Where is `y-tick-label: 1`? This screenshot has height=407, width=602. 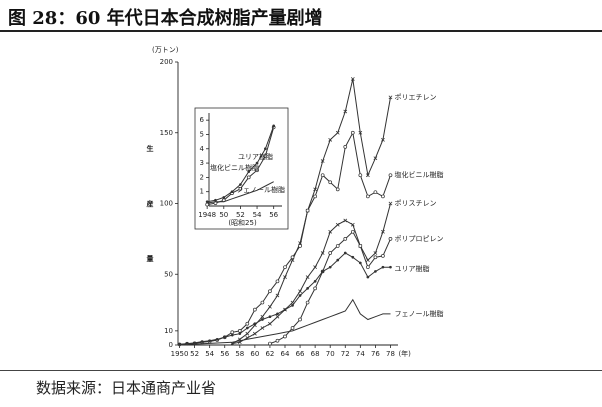
y-tick-label: 1 is located at coordinates (202, 192).